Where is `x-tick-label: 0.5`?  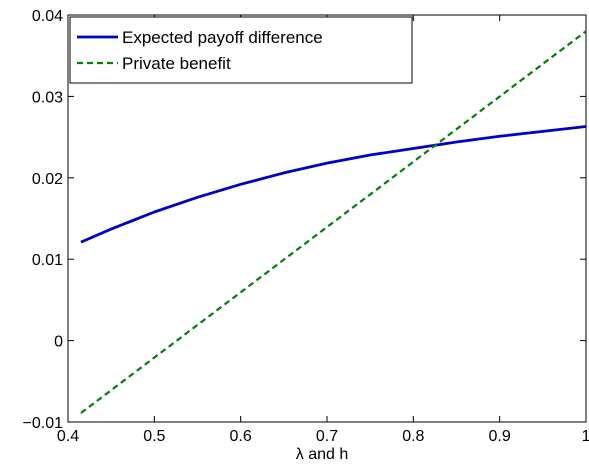
x-tick-label: 0.5 is located at coordinates (154, 436).